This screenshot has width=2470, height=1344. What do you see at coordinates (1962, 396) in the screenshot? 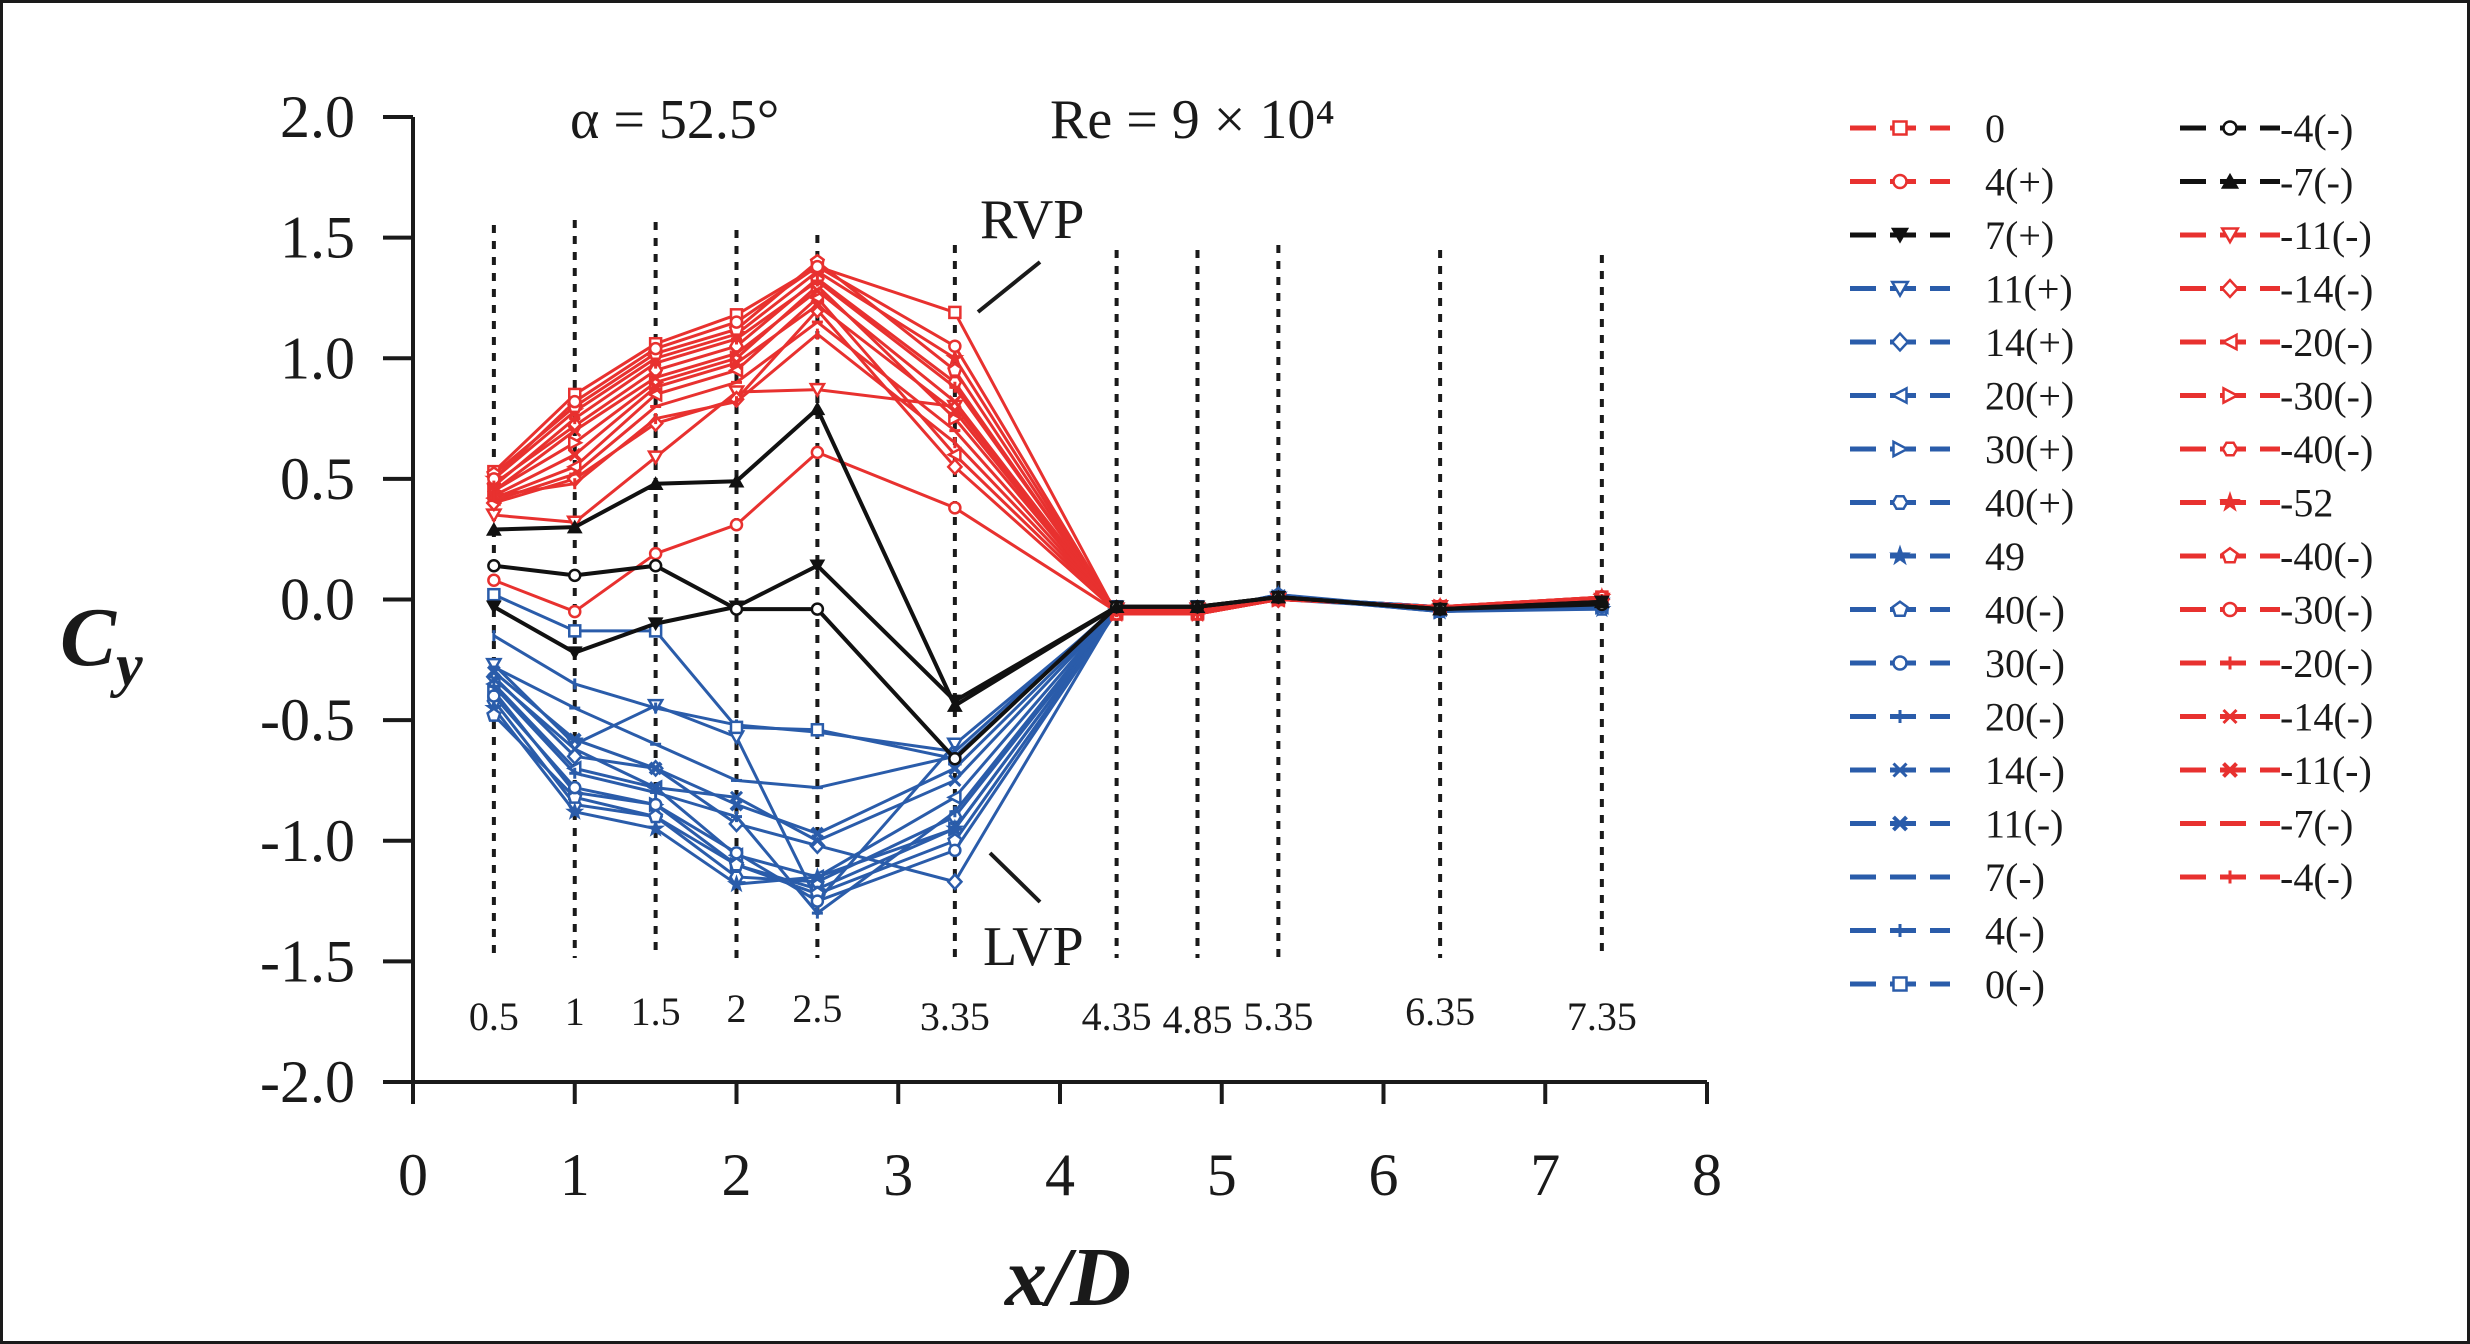
I see `legend-item: 20(+)` at bounding box center [1962, 396].